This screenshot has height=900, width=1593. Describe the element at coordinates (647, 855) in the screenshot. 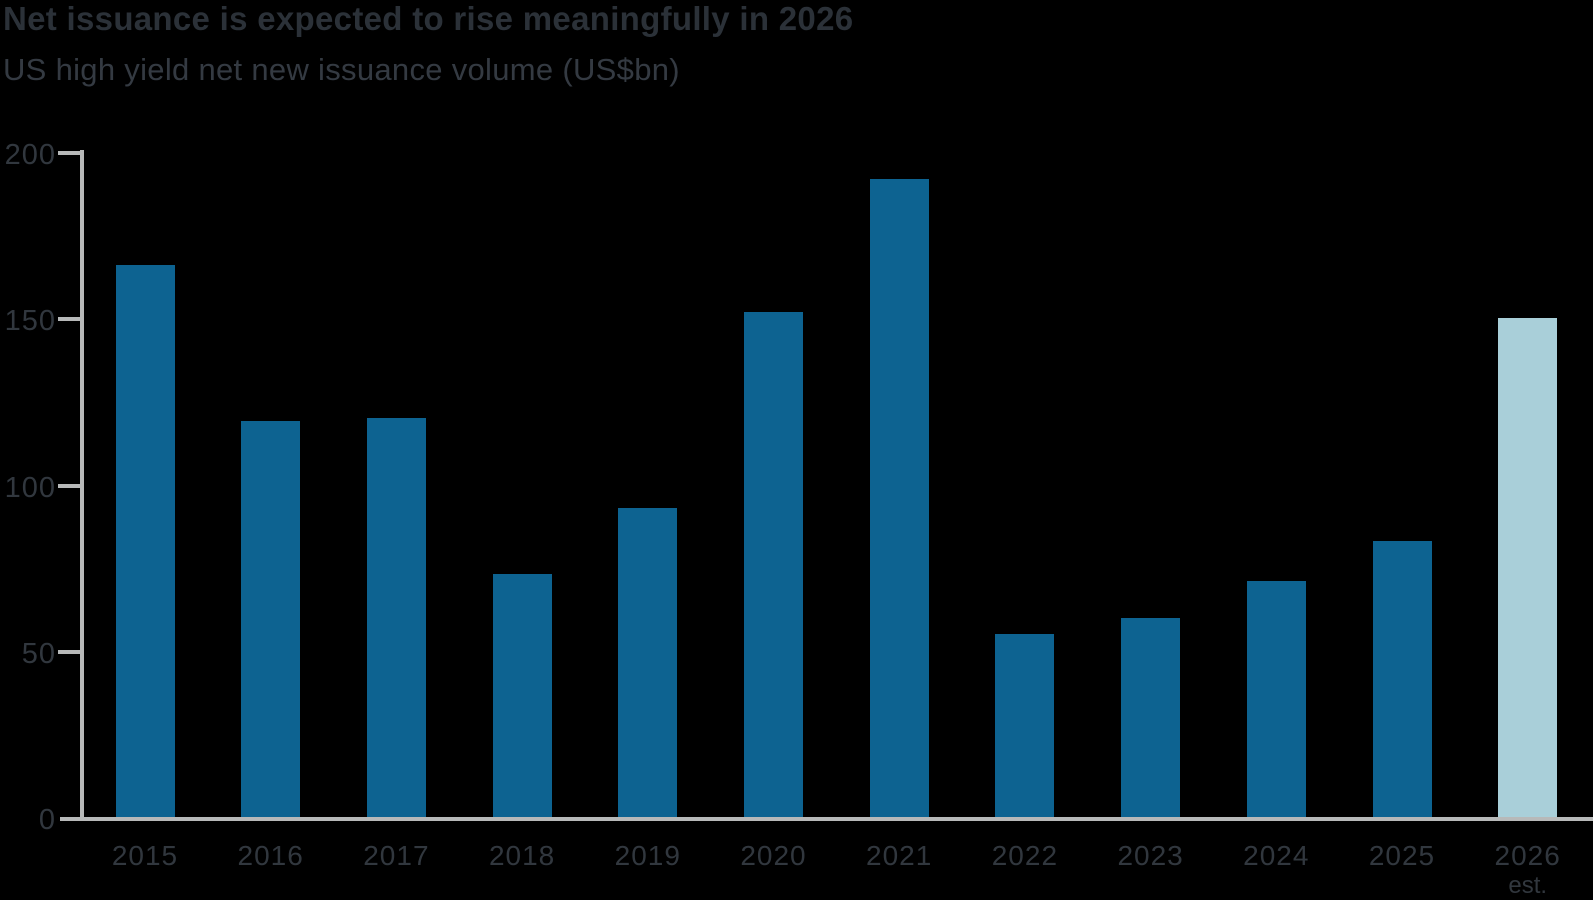

I see `x-tick-label-2019: 2019` at that location.